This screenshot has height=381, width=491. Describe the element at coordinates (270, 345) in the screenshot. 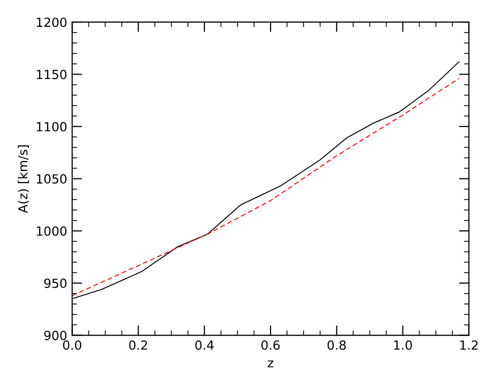

I see `x-tick-label: 0.6` at that location.